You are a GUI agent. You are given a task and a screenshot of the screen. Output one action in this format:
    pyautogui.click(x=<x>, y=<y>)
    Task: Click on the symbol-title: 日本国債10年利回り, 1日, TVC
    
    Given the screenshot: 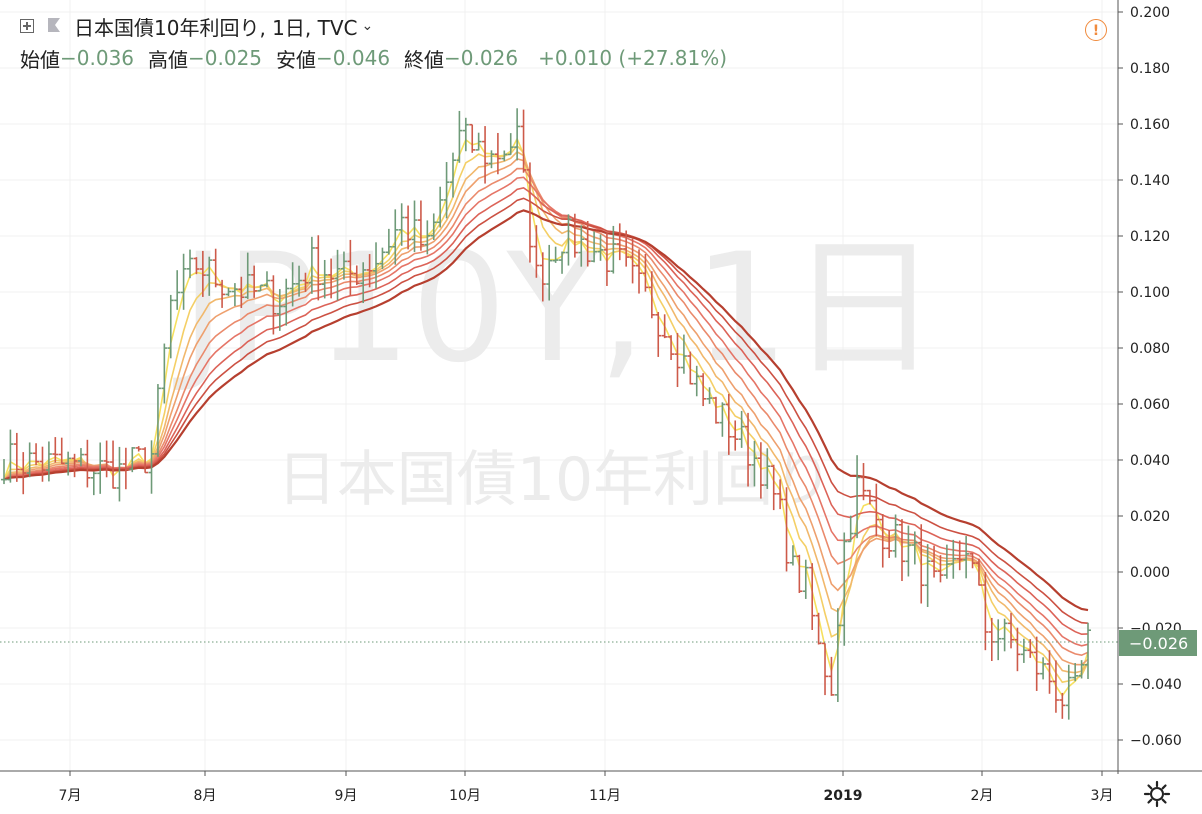 What is the action you would take?
    pyautogui.click(x=216, y=27)
    